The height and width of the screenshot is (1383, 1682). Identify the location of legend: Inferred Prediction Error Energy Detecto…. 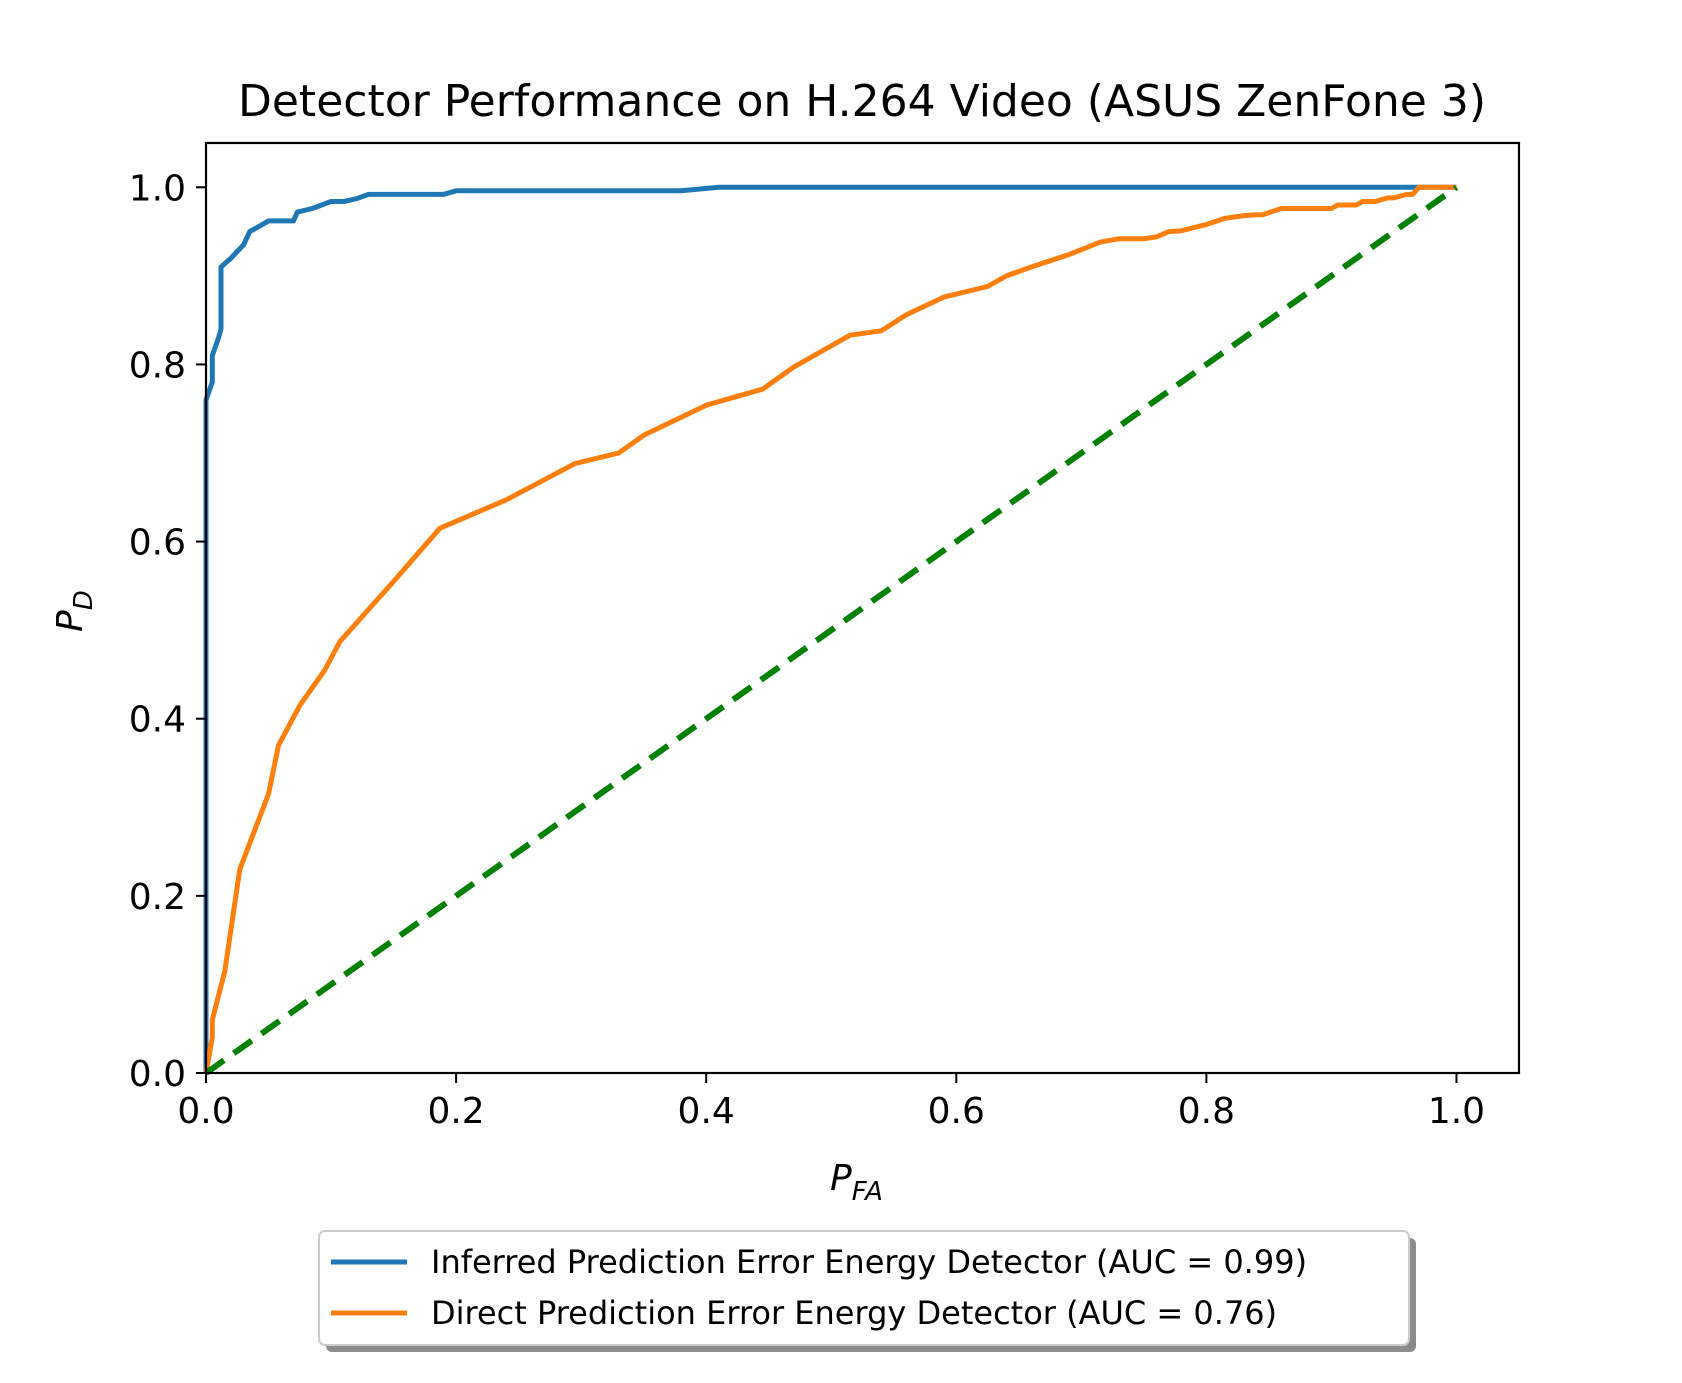
(867, 1291).